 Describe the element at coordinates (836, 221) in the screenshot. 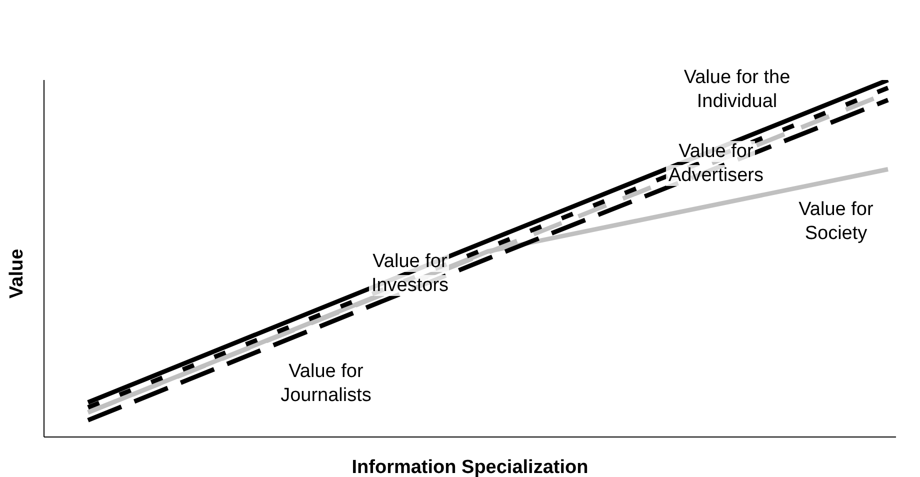

I see `series-label: Value for Society` at that location.